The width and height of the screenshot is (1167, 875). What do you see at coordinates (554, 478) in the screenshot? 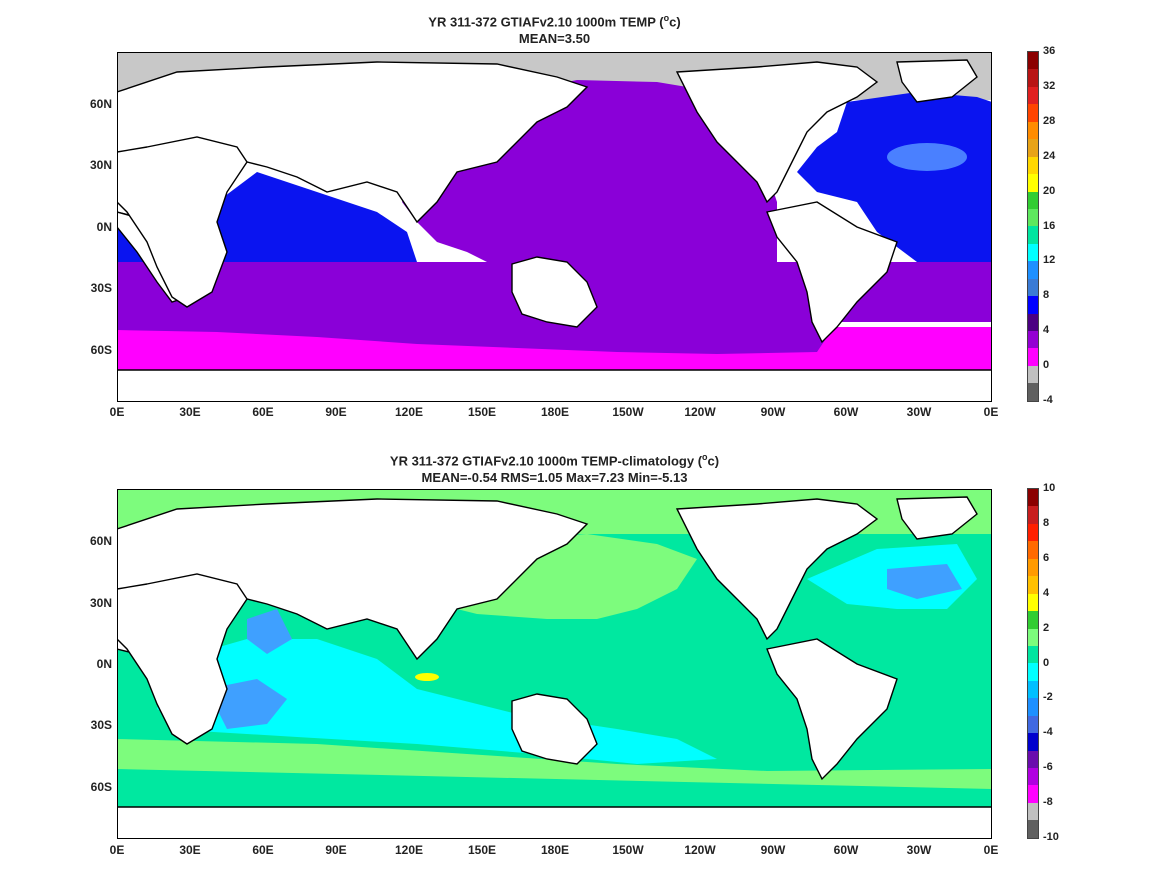
I see `bottom-title-line2: MEAN=-0.54 RMS=1.05 Max=7.23 Min=-5.13` at bounding box center [554, 478].